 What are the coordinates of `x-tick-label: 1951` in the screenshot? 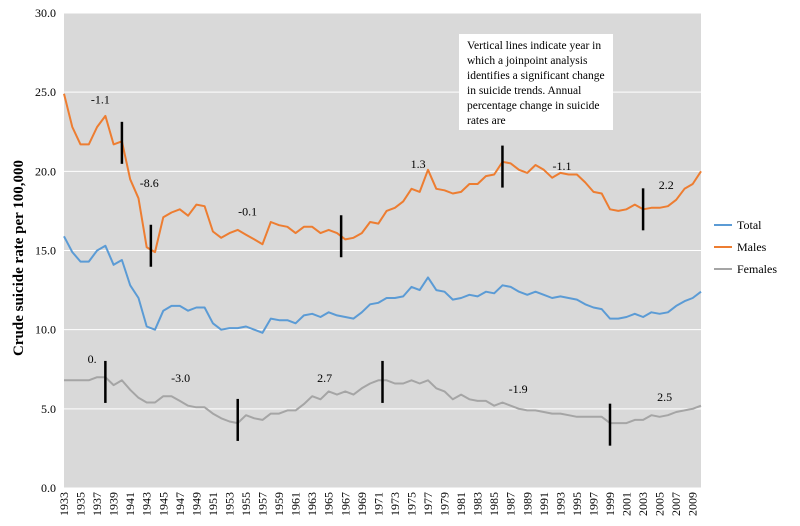 It's located at (213, 504).